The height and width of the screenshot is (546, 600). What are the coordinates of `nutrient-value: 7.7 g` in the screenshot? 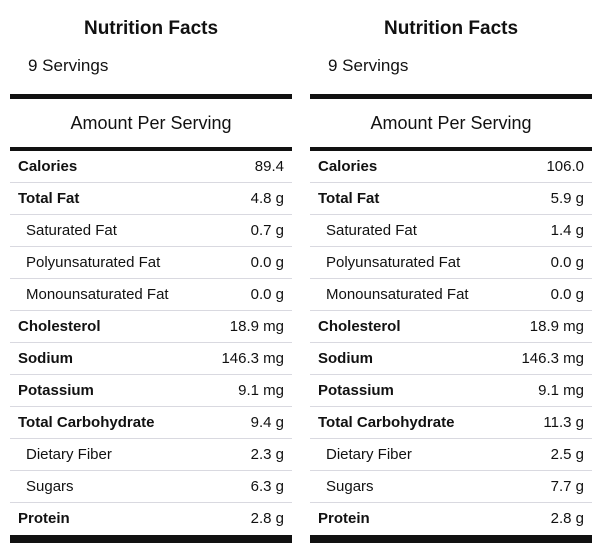 It's located at (567, 486).